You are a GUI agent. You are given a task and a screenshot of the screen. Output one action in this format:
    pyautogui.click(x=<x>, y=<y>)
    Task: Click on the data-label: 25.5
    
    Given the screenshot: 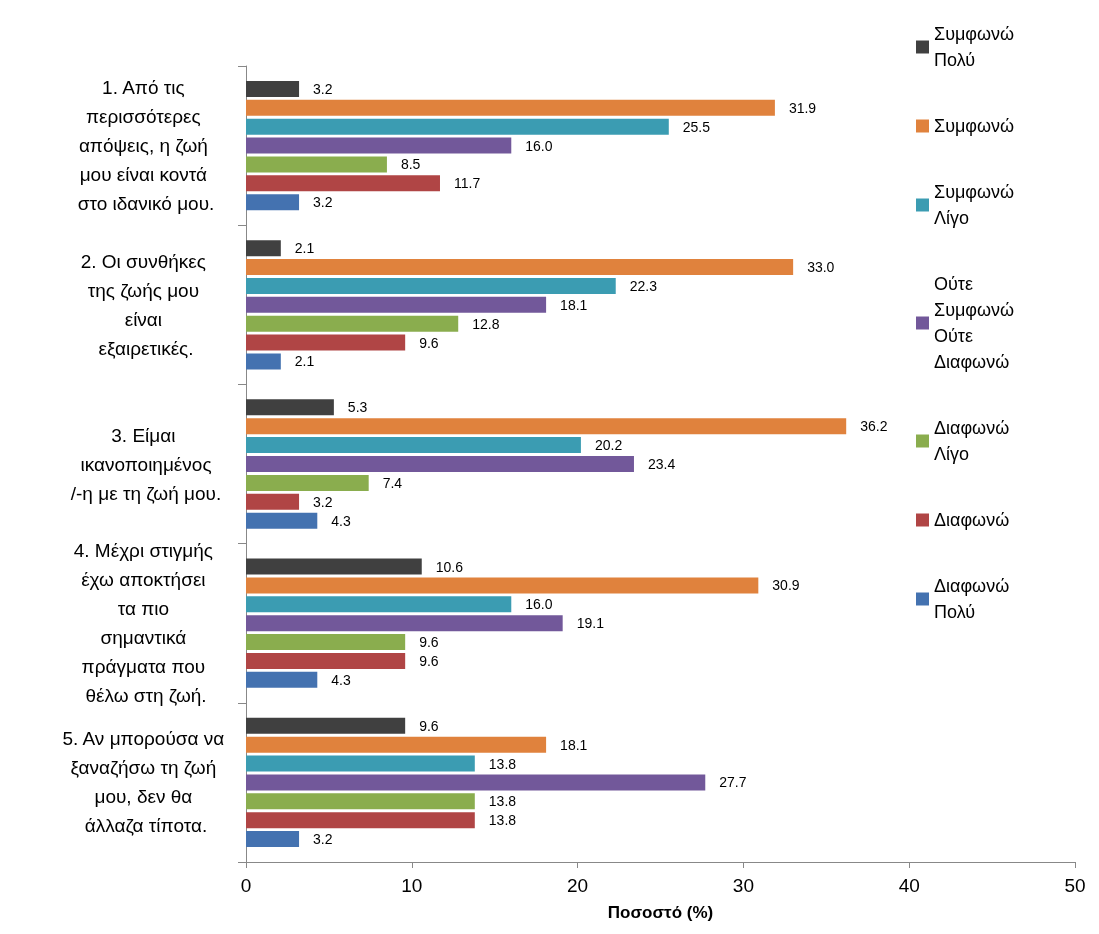 What is the action you would take?
    pyautogui.click(x=696, y=126)
    